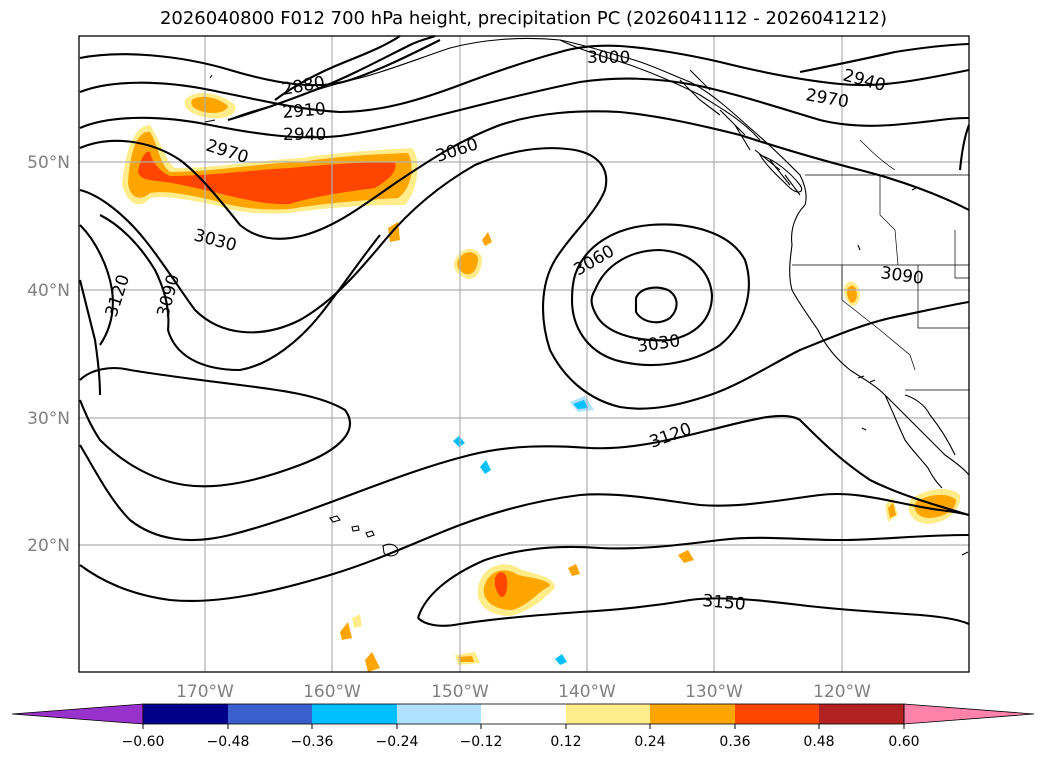  I want to click on contour-label: 3000, so click(608, 58).